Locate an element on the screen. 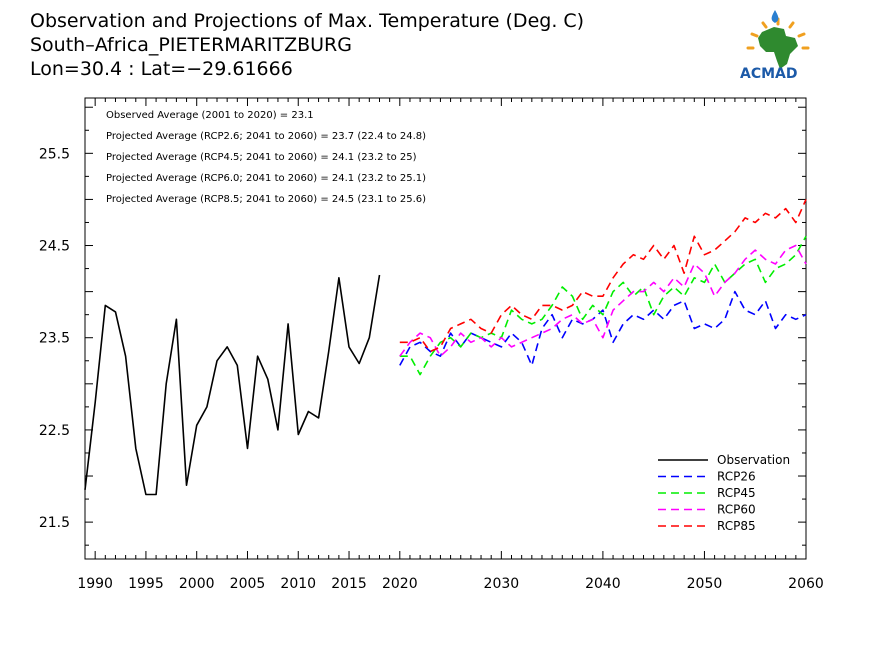  acmad-logo: ACMAD is located at coordinates (775, 46).